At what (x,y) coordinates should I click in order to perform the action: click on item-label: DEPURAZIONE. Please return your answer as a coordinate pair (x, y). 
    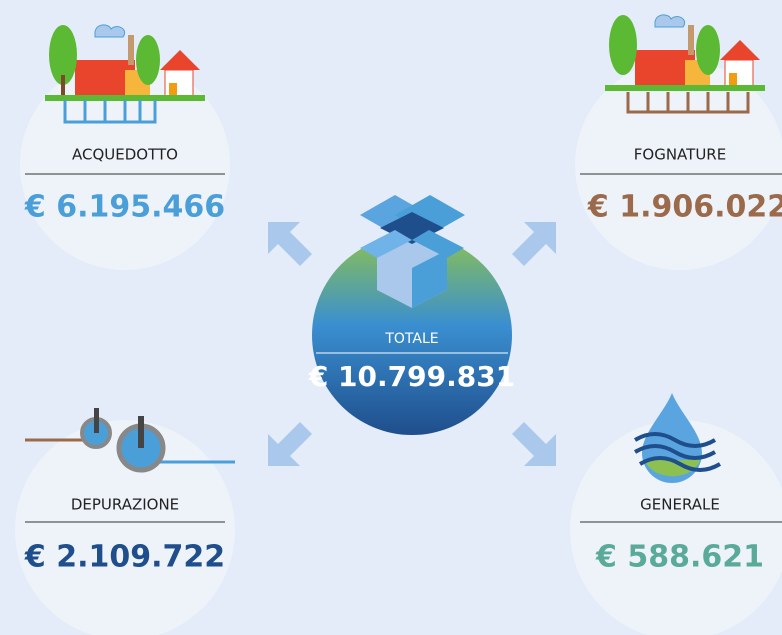
    Looking at the image, I should click on (125, 505).